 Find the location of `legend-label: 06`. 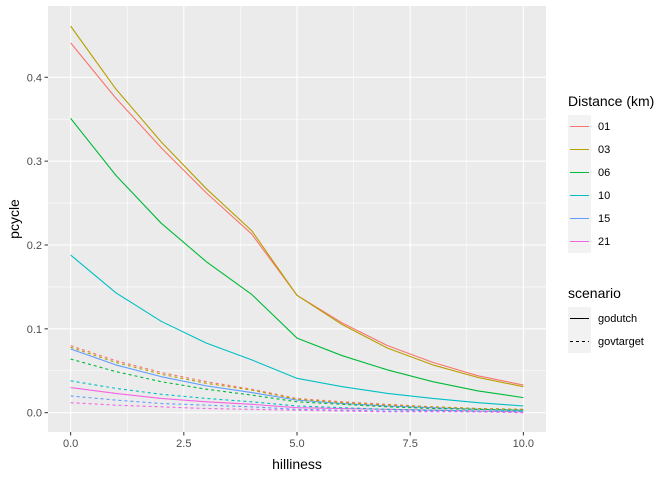

legend-label: 06 is located at coordinates (604, 173).